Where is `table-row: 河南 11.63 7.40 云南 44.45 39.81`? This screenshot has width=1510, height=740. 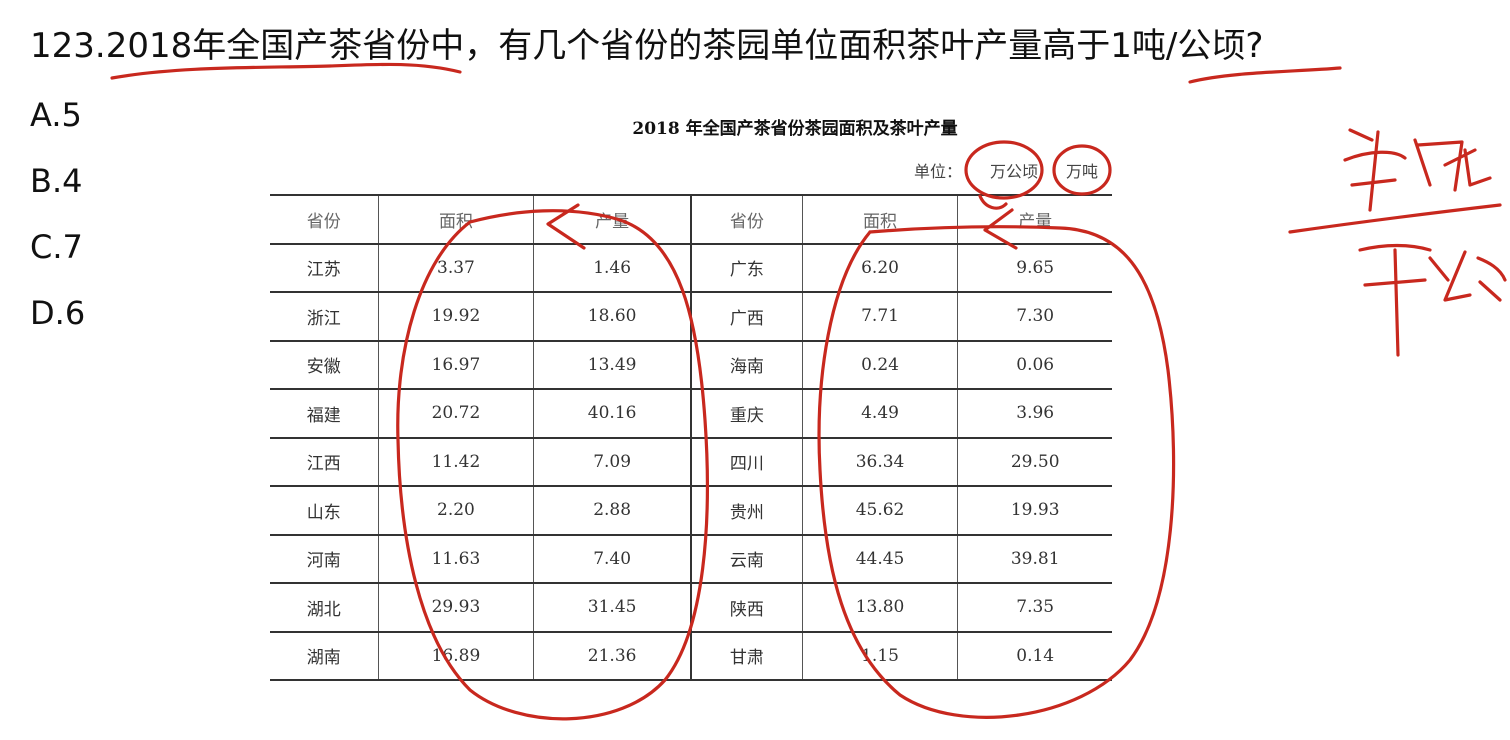 table-row: 河南 11.63 7.40 云南 44.45 39.81 is located at coordinates (691, 559).